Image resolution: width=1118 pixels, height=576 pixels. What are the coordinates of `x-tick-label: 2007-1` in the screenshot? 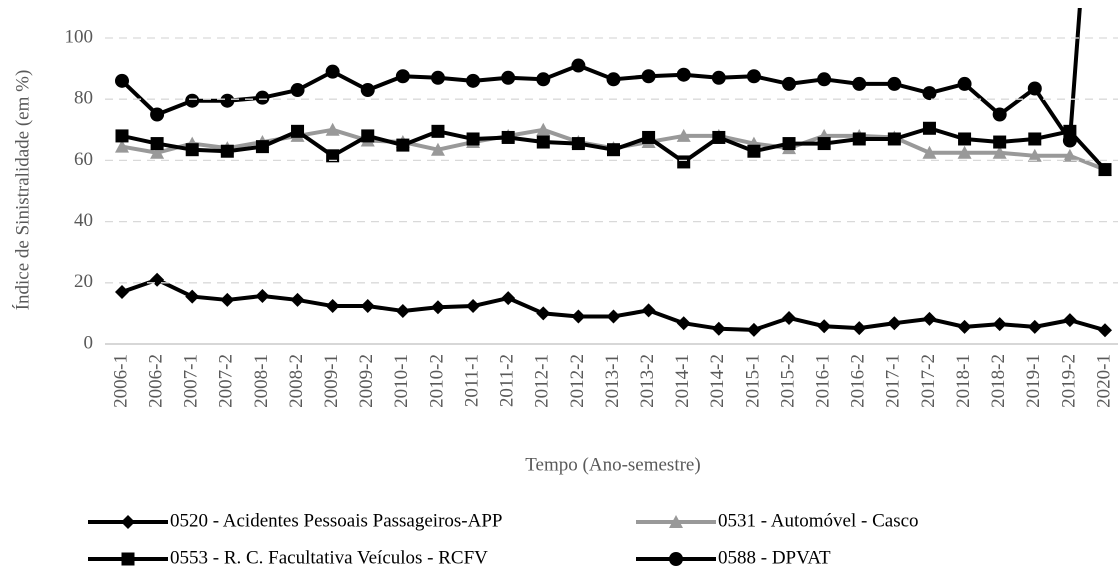 It's located at (191, 381).